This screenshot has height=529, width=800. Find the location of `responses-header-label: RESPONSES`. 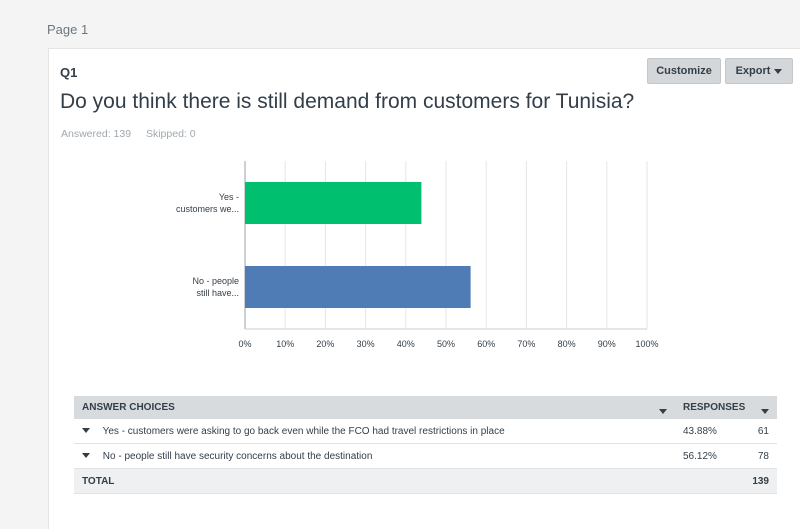

responses-header-label: RESPONSES is located at coordinates (714, 407).